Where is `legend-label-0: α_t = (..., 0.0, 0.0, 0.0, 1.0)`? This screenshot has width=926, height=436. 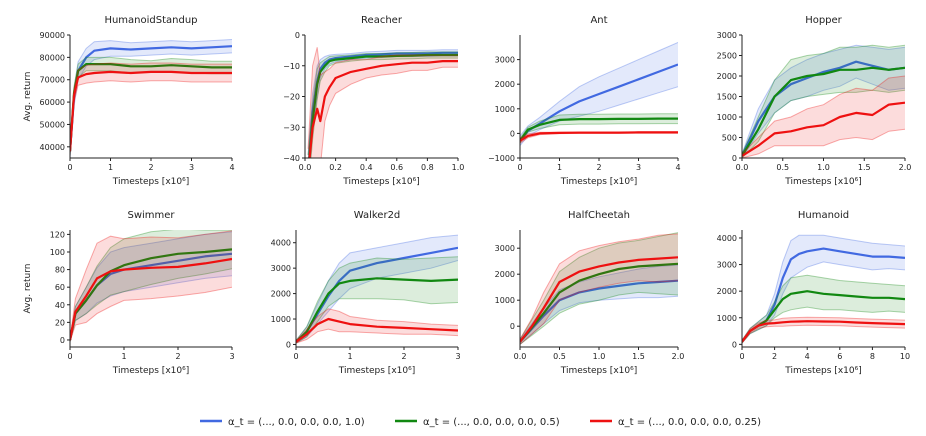
legend-label-0: α_t = (..., 0.0, 0.0, 0.0, 1.0) is located at coordinates (296, 422).